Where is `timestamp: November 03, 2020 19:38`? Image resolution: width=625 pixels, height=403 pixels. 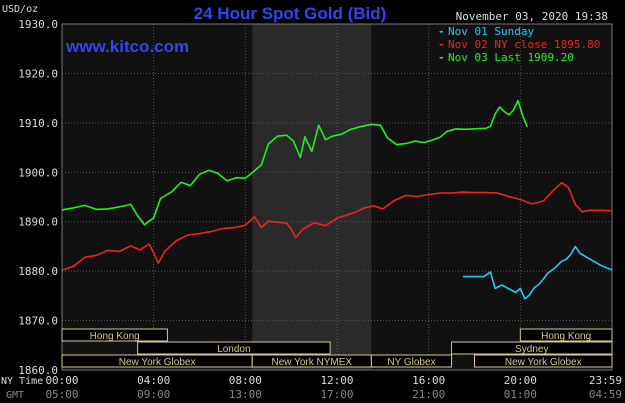
timestamp: November 03, 2020 19:38 is located at coordinates (532, 16).